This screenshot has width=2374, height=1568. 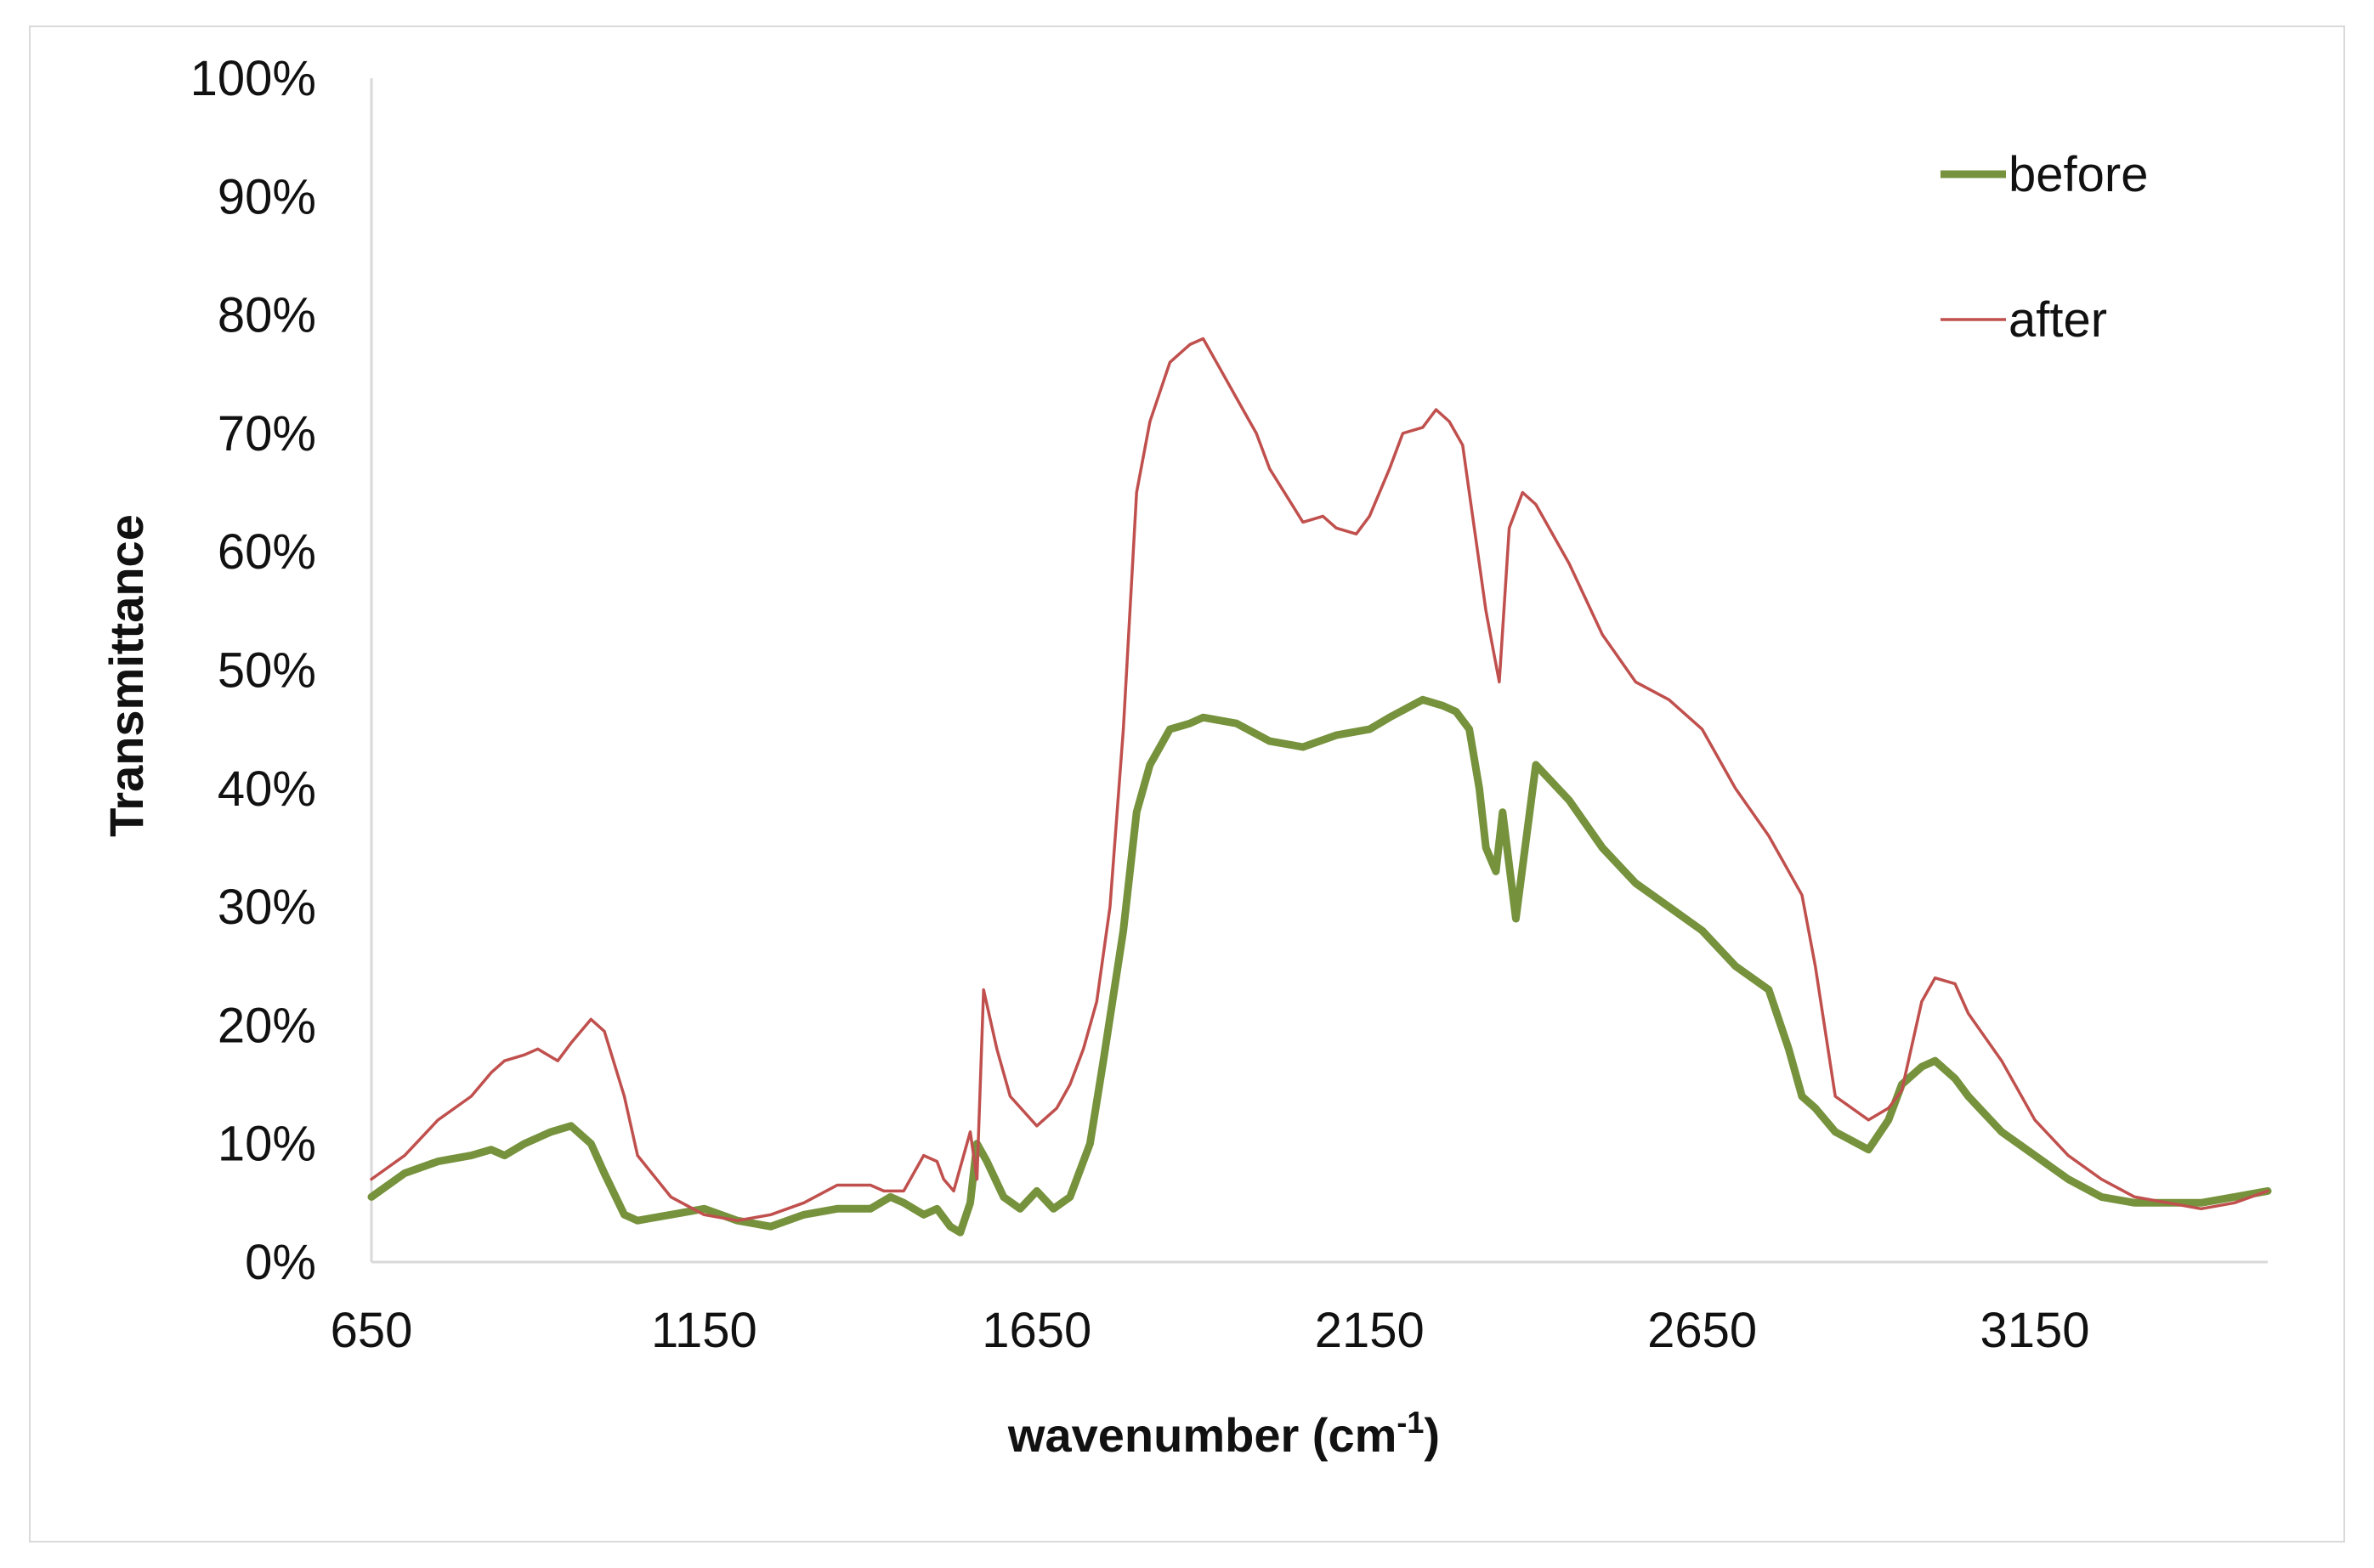 What do you see at coordinates (267, 789) in the screenshot?
I see `y-tick-label: 40%` at bounding box center [267, 789].